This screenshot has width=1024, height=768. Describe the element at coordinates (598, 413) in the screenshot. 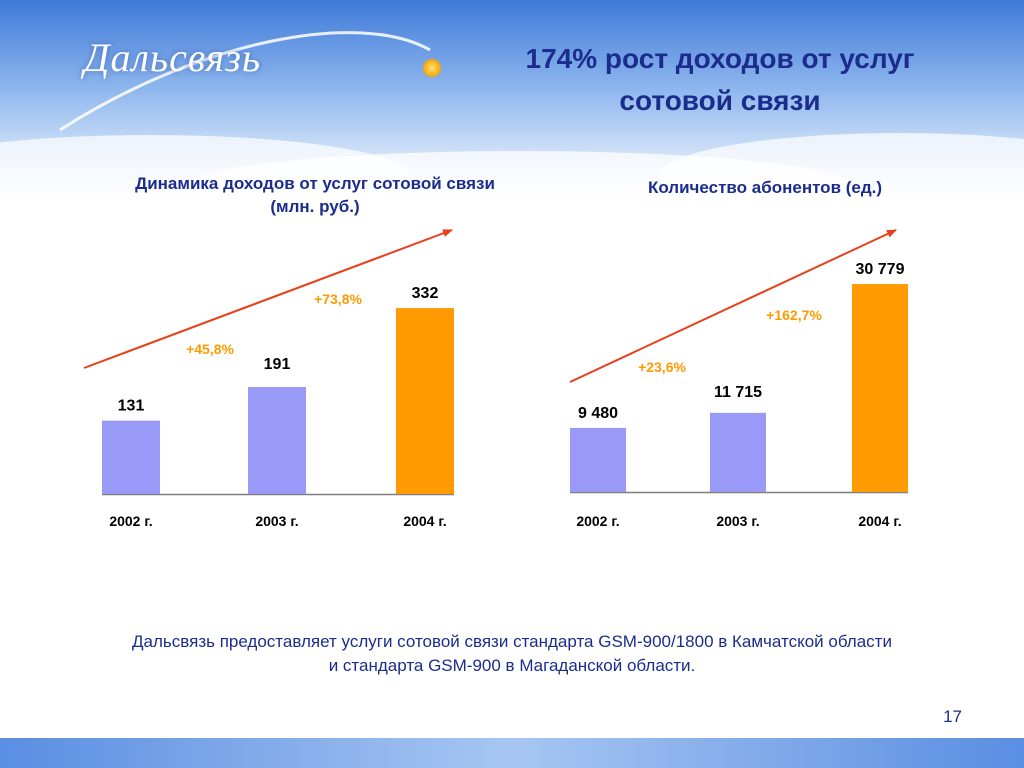

I see `subscribers-value-label-1: 9 480` at that location.